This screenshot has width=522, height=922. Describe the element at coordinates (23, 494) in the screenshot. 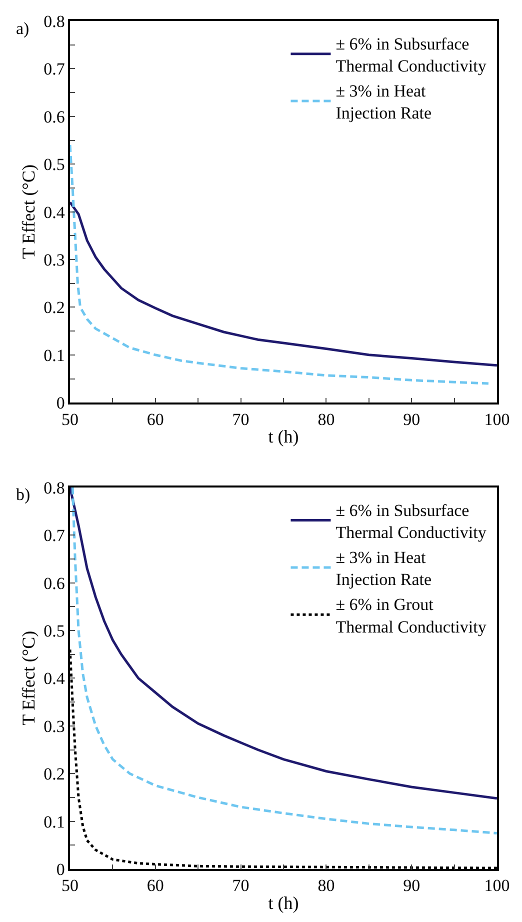

I see `chart-title: b)` at that location.